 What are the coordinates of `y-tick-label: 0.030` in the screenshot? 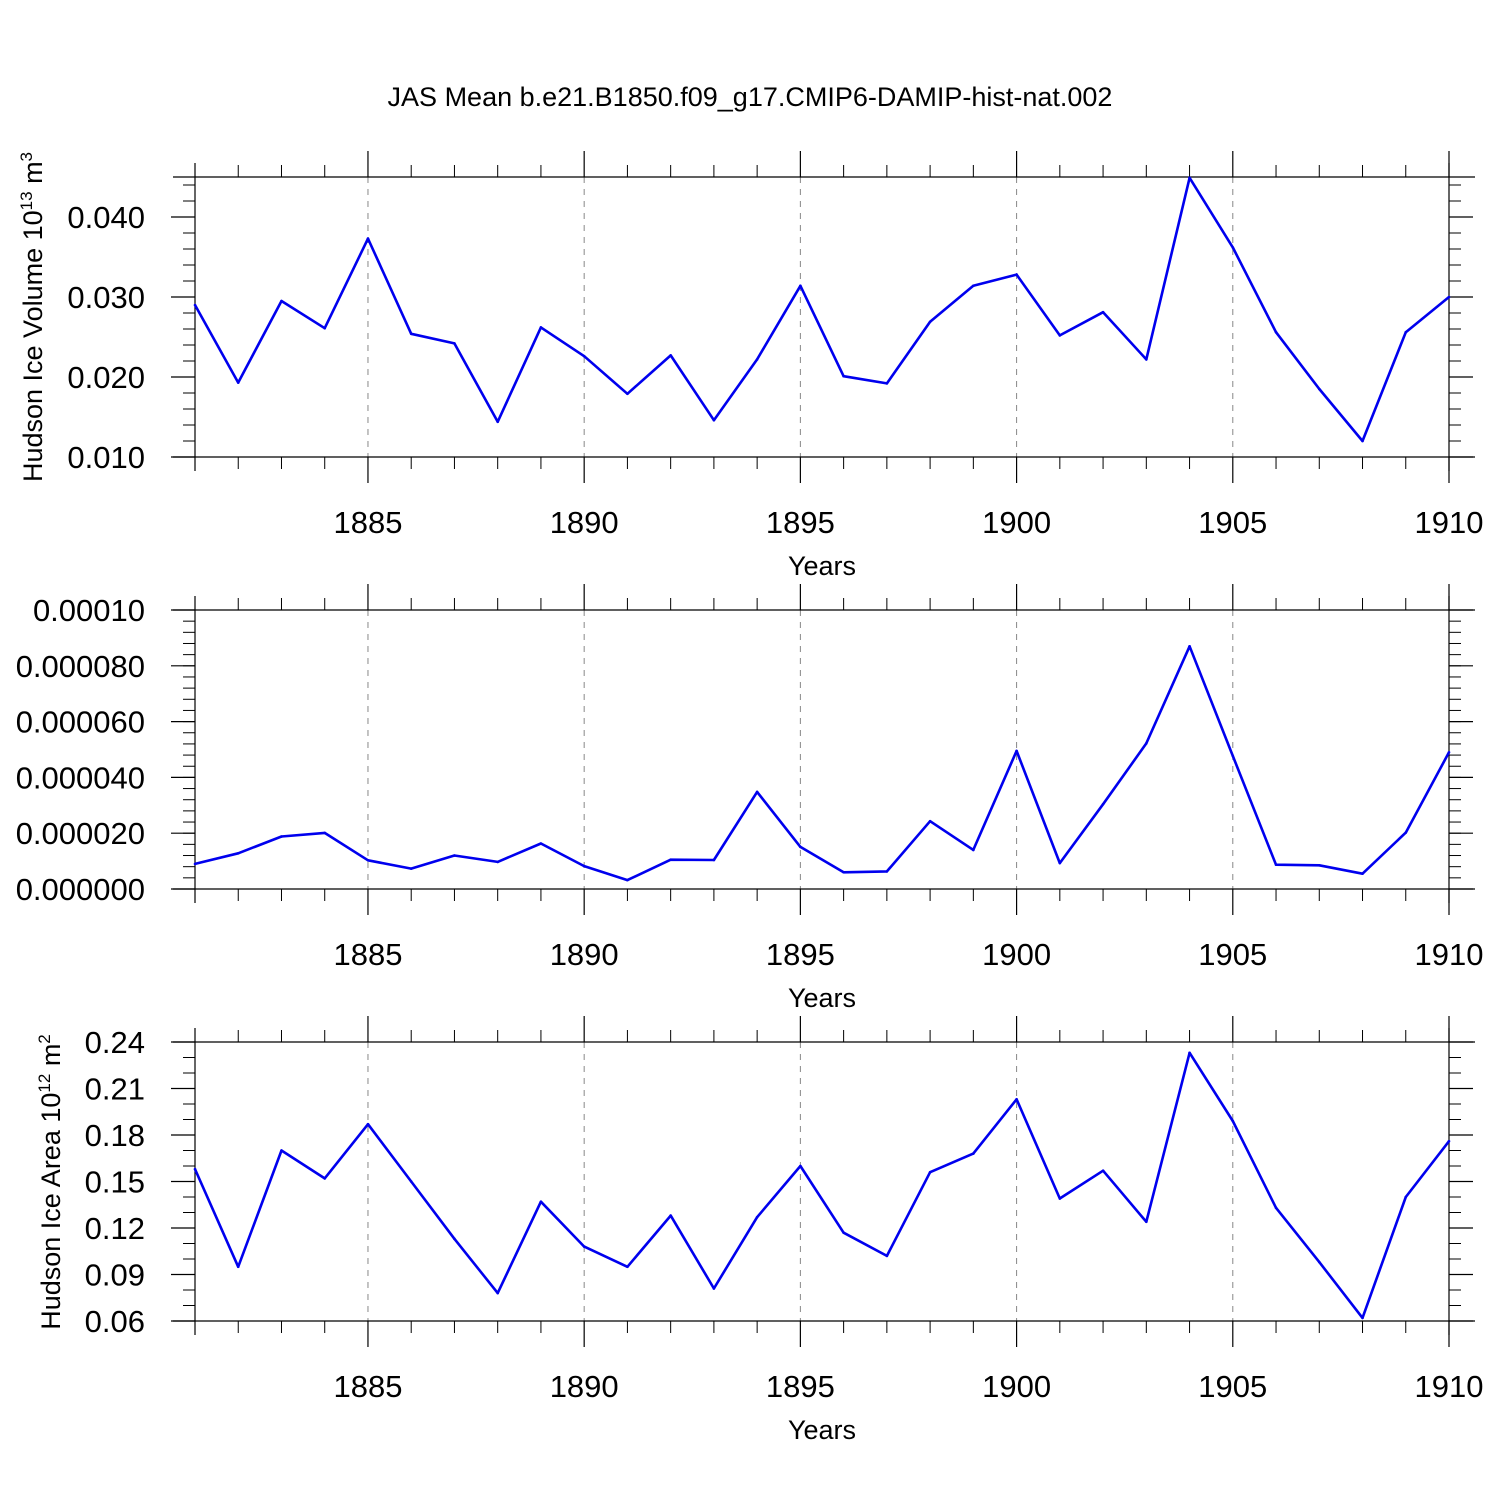 It's located at (106, 297).